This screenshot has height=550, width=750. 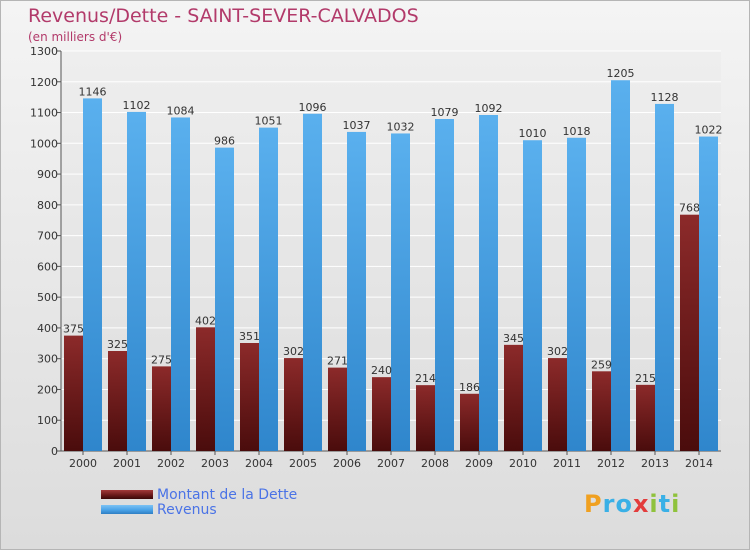 I want to click on x-tick-label: 2013, so click(x=655, y=463).